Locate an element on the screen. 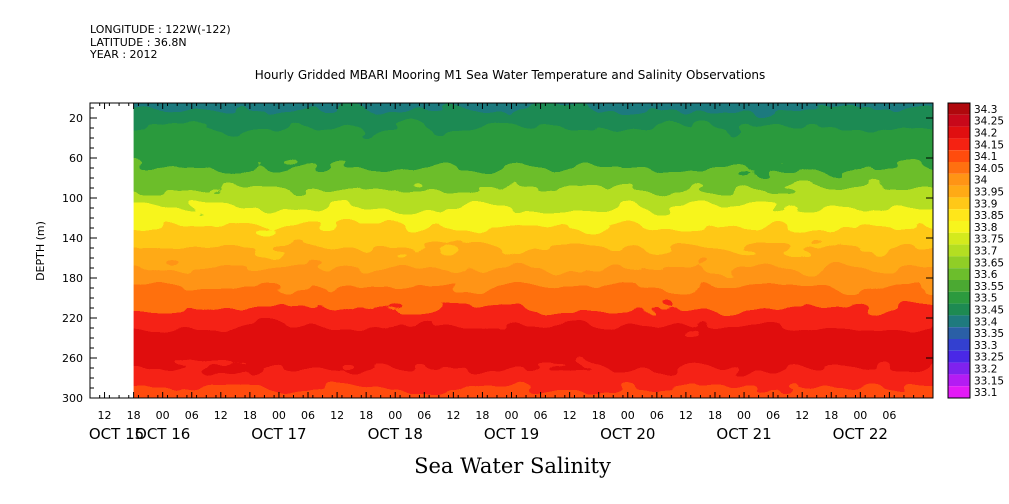 This screenshot has width=1009, height=504. colorbar-label: 33.15 is located at coordinates (989, 381).